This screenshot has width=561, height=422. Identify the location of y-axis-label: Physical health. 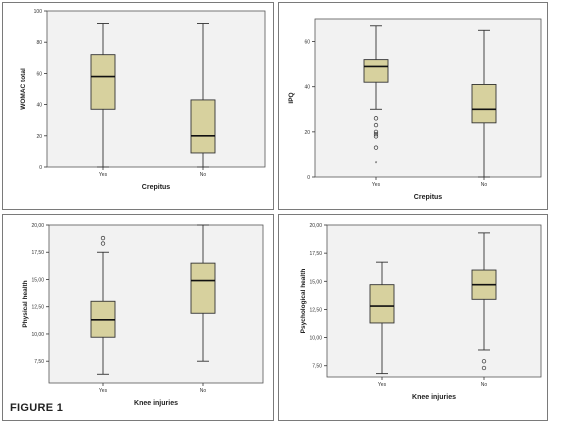
(25, 303).